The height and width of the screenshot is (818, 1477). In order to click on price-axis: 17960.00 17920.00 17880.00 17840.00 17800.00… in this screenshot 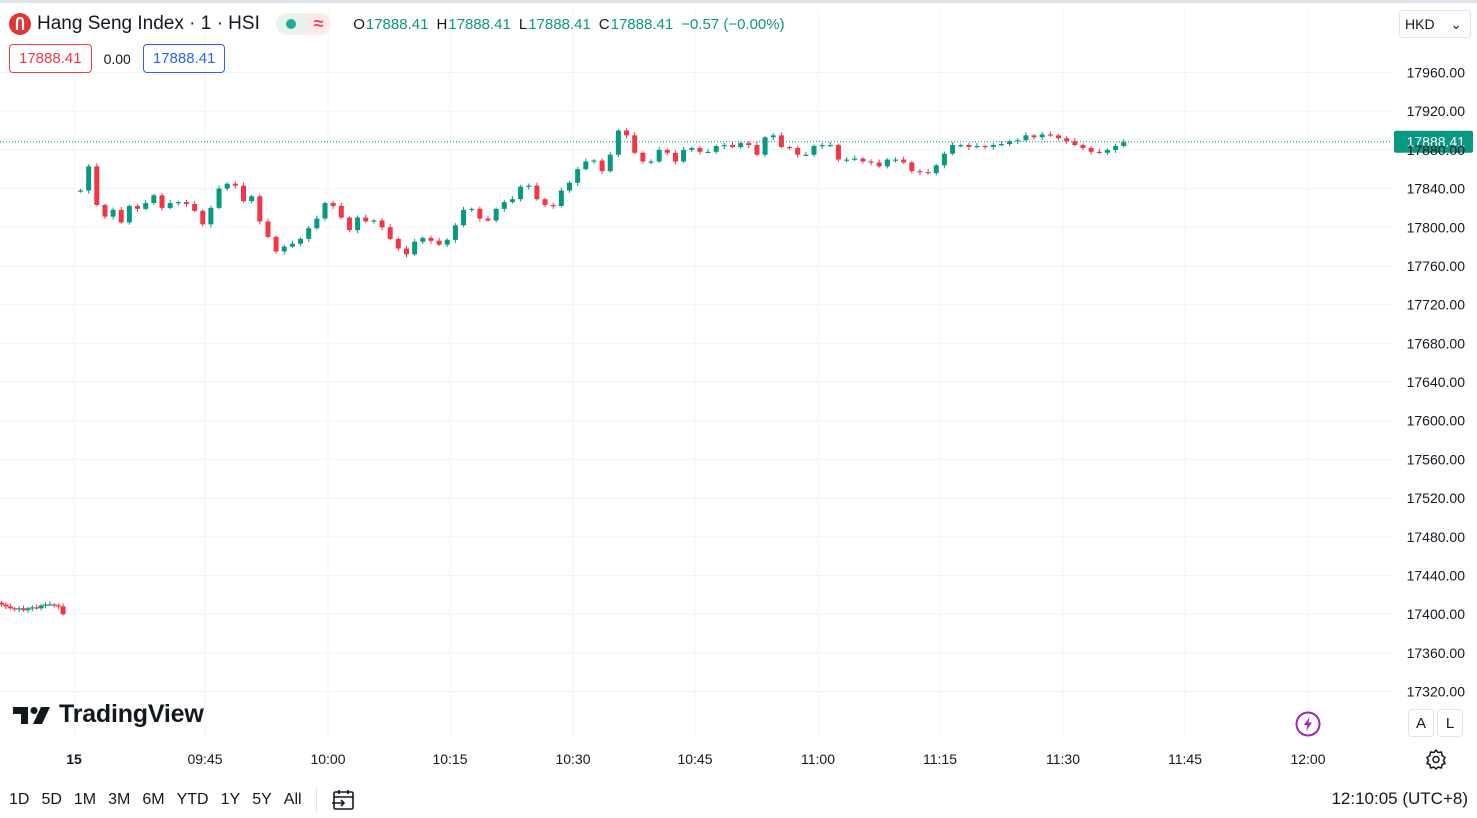, I will do `click(1436, 382)`.